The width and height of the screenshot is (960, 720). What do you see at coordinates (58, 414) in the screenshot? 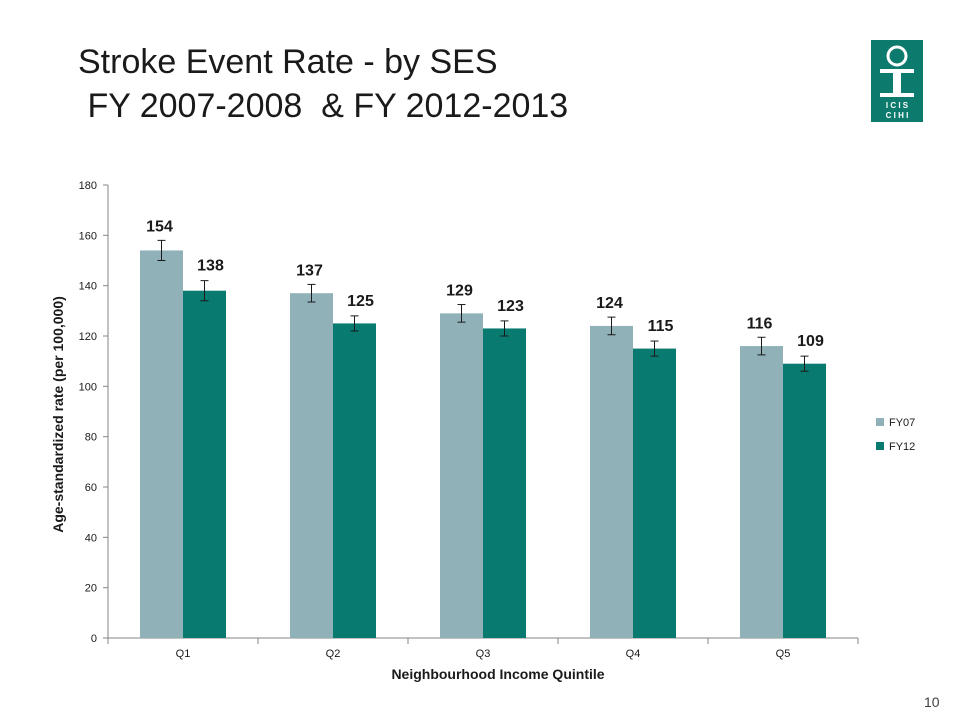
I see `y-axis-title: Age-standardized rate (per 100,000)` at bounding box center [58, 414].